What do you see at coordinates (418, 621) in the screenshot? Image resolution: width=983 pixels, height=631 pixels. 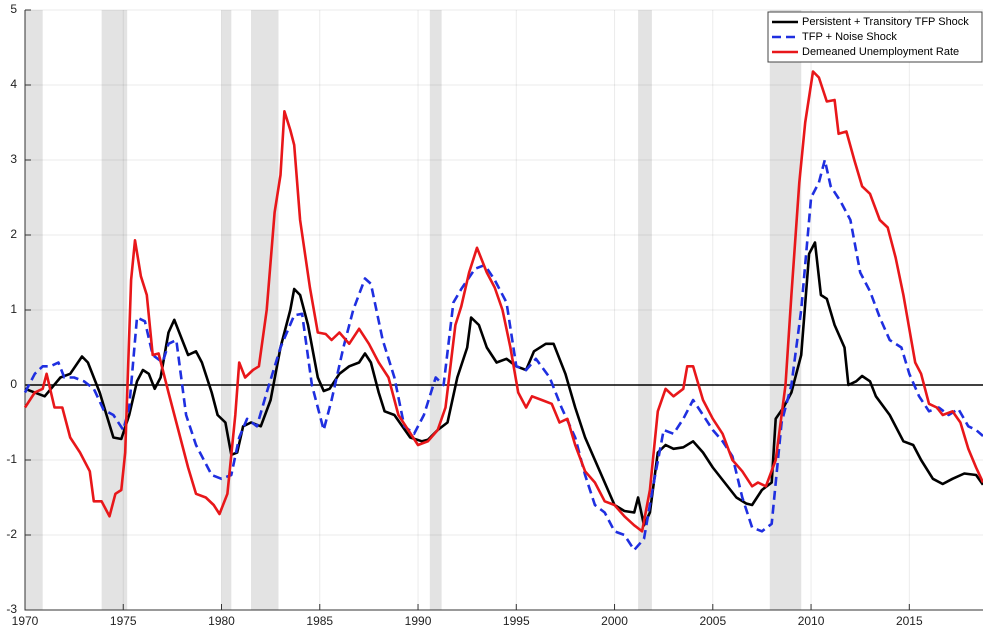 I see `x-tick-label: 1990` at bounding box center [418, 621].